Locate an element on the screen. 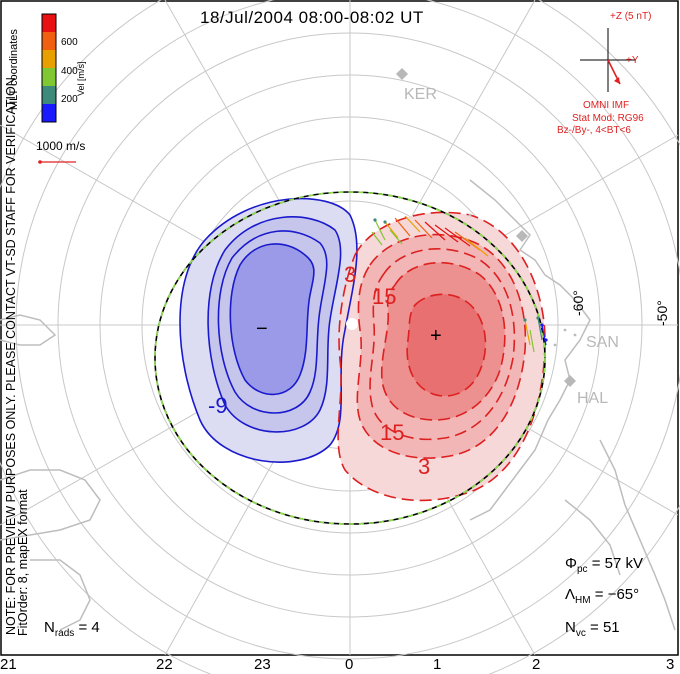  station-ker: KER is located at coordinates (420, 94).